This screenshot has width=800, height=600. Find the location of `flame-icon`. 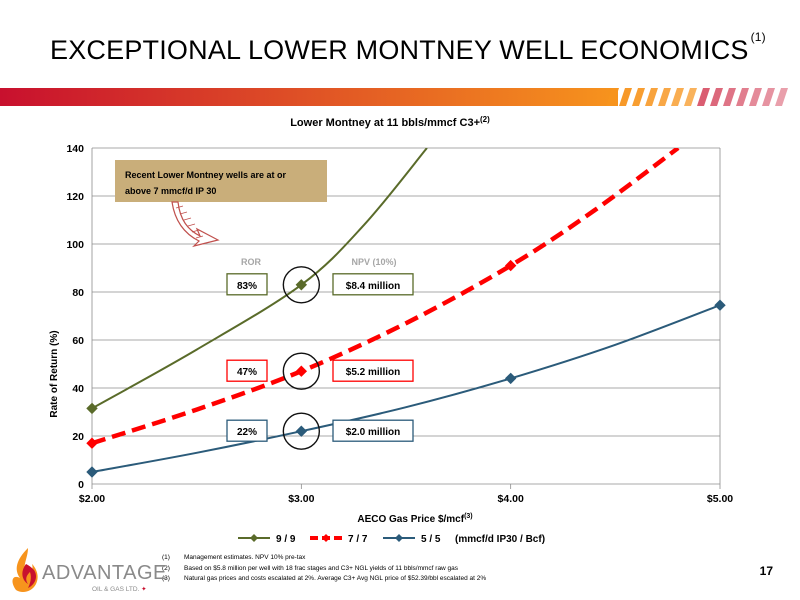

flame-icon is located at coordinates (25, 570).